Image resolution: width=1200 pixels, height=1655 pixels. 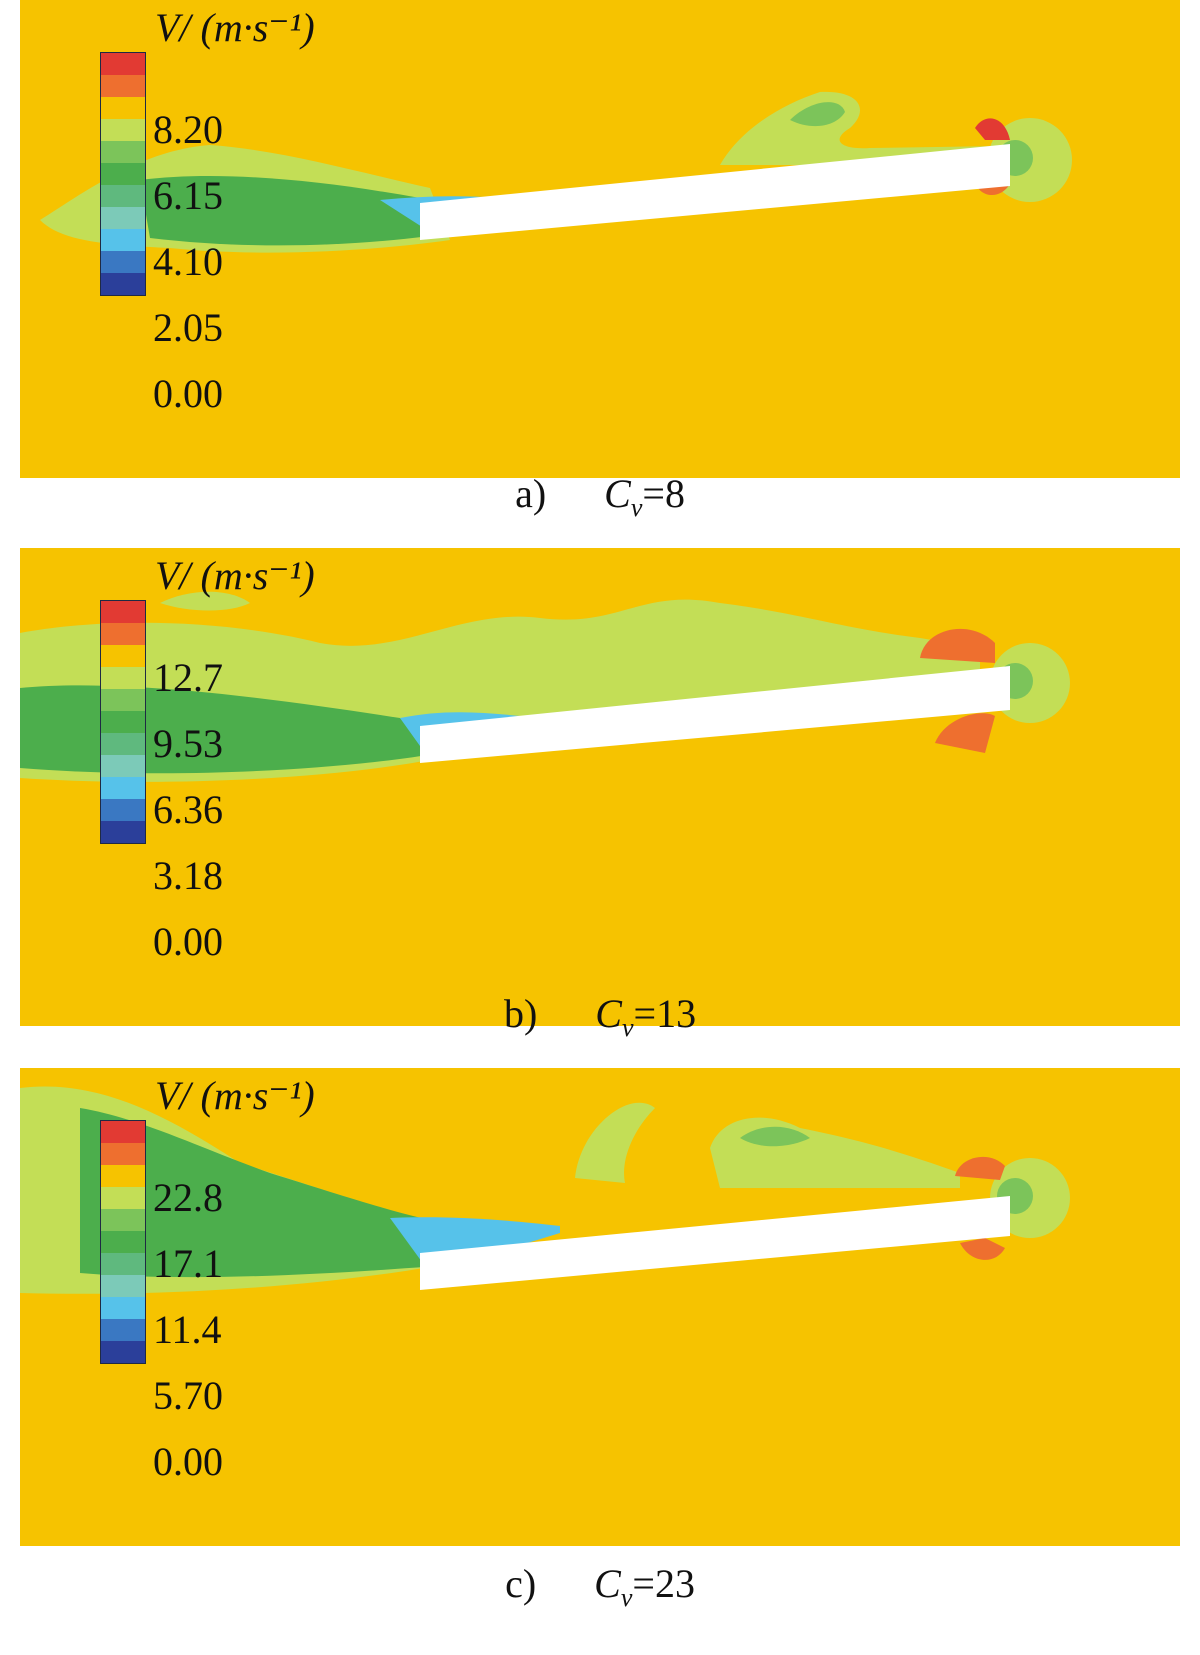 I want to click on caption-letter: c), so click(x=521, y=1583).